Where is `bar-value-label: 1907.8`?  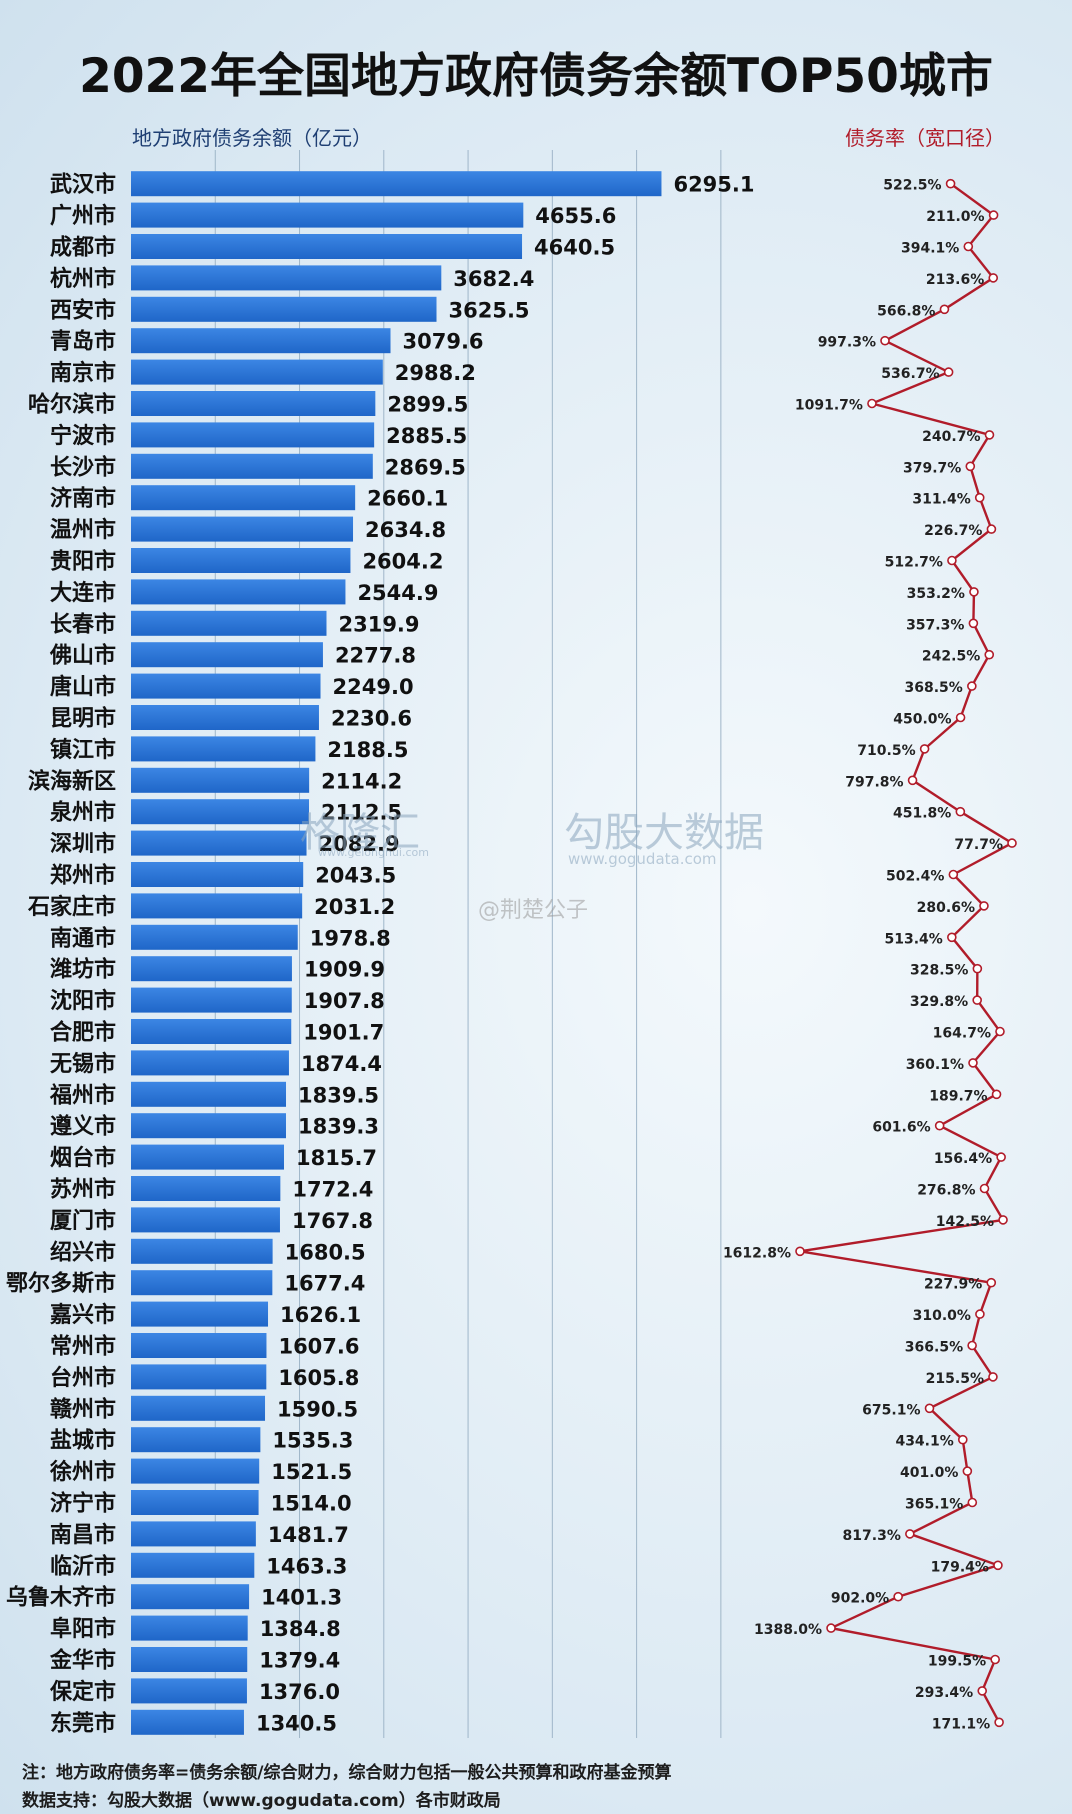
bar-value-label: 1907.8 is located at coordinates (344, 1001).